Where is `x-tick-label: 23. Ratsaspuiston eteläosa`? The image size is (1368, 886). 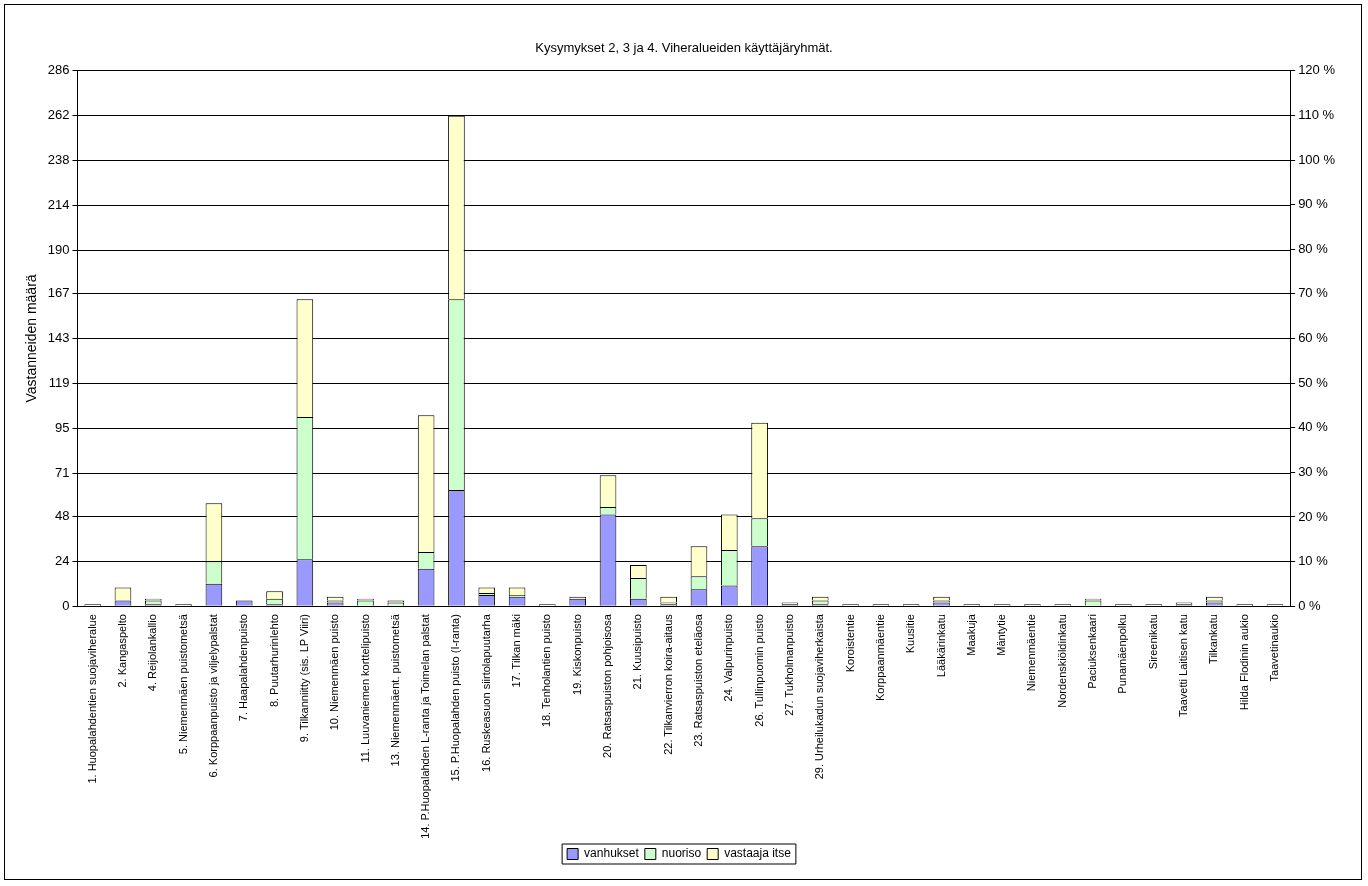 x-tick-label: 23. Ratsaspuiston eteläosa is located at coordinates (698, 680).